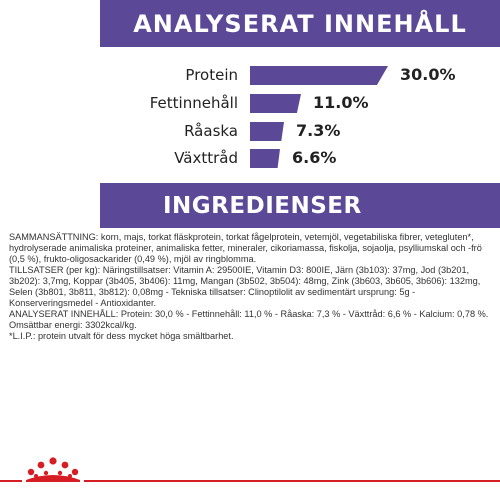  I want to click on analysis-label: Råaska, so click(211, 131).